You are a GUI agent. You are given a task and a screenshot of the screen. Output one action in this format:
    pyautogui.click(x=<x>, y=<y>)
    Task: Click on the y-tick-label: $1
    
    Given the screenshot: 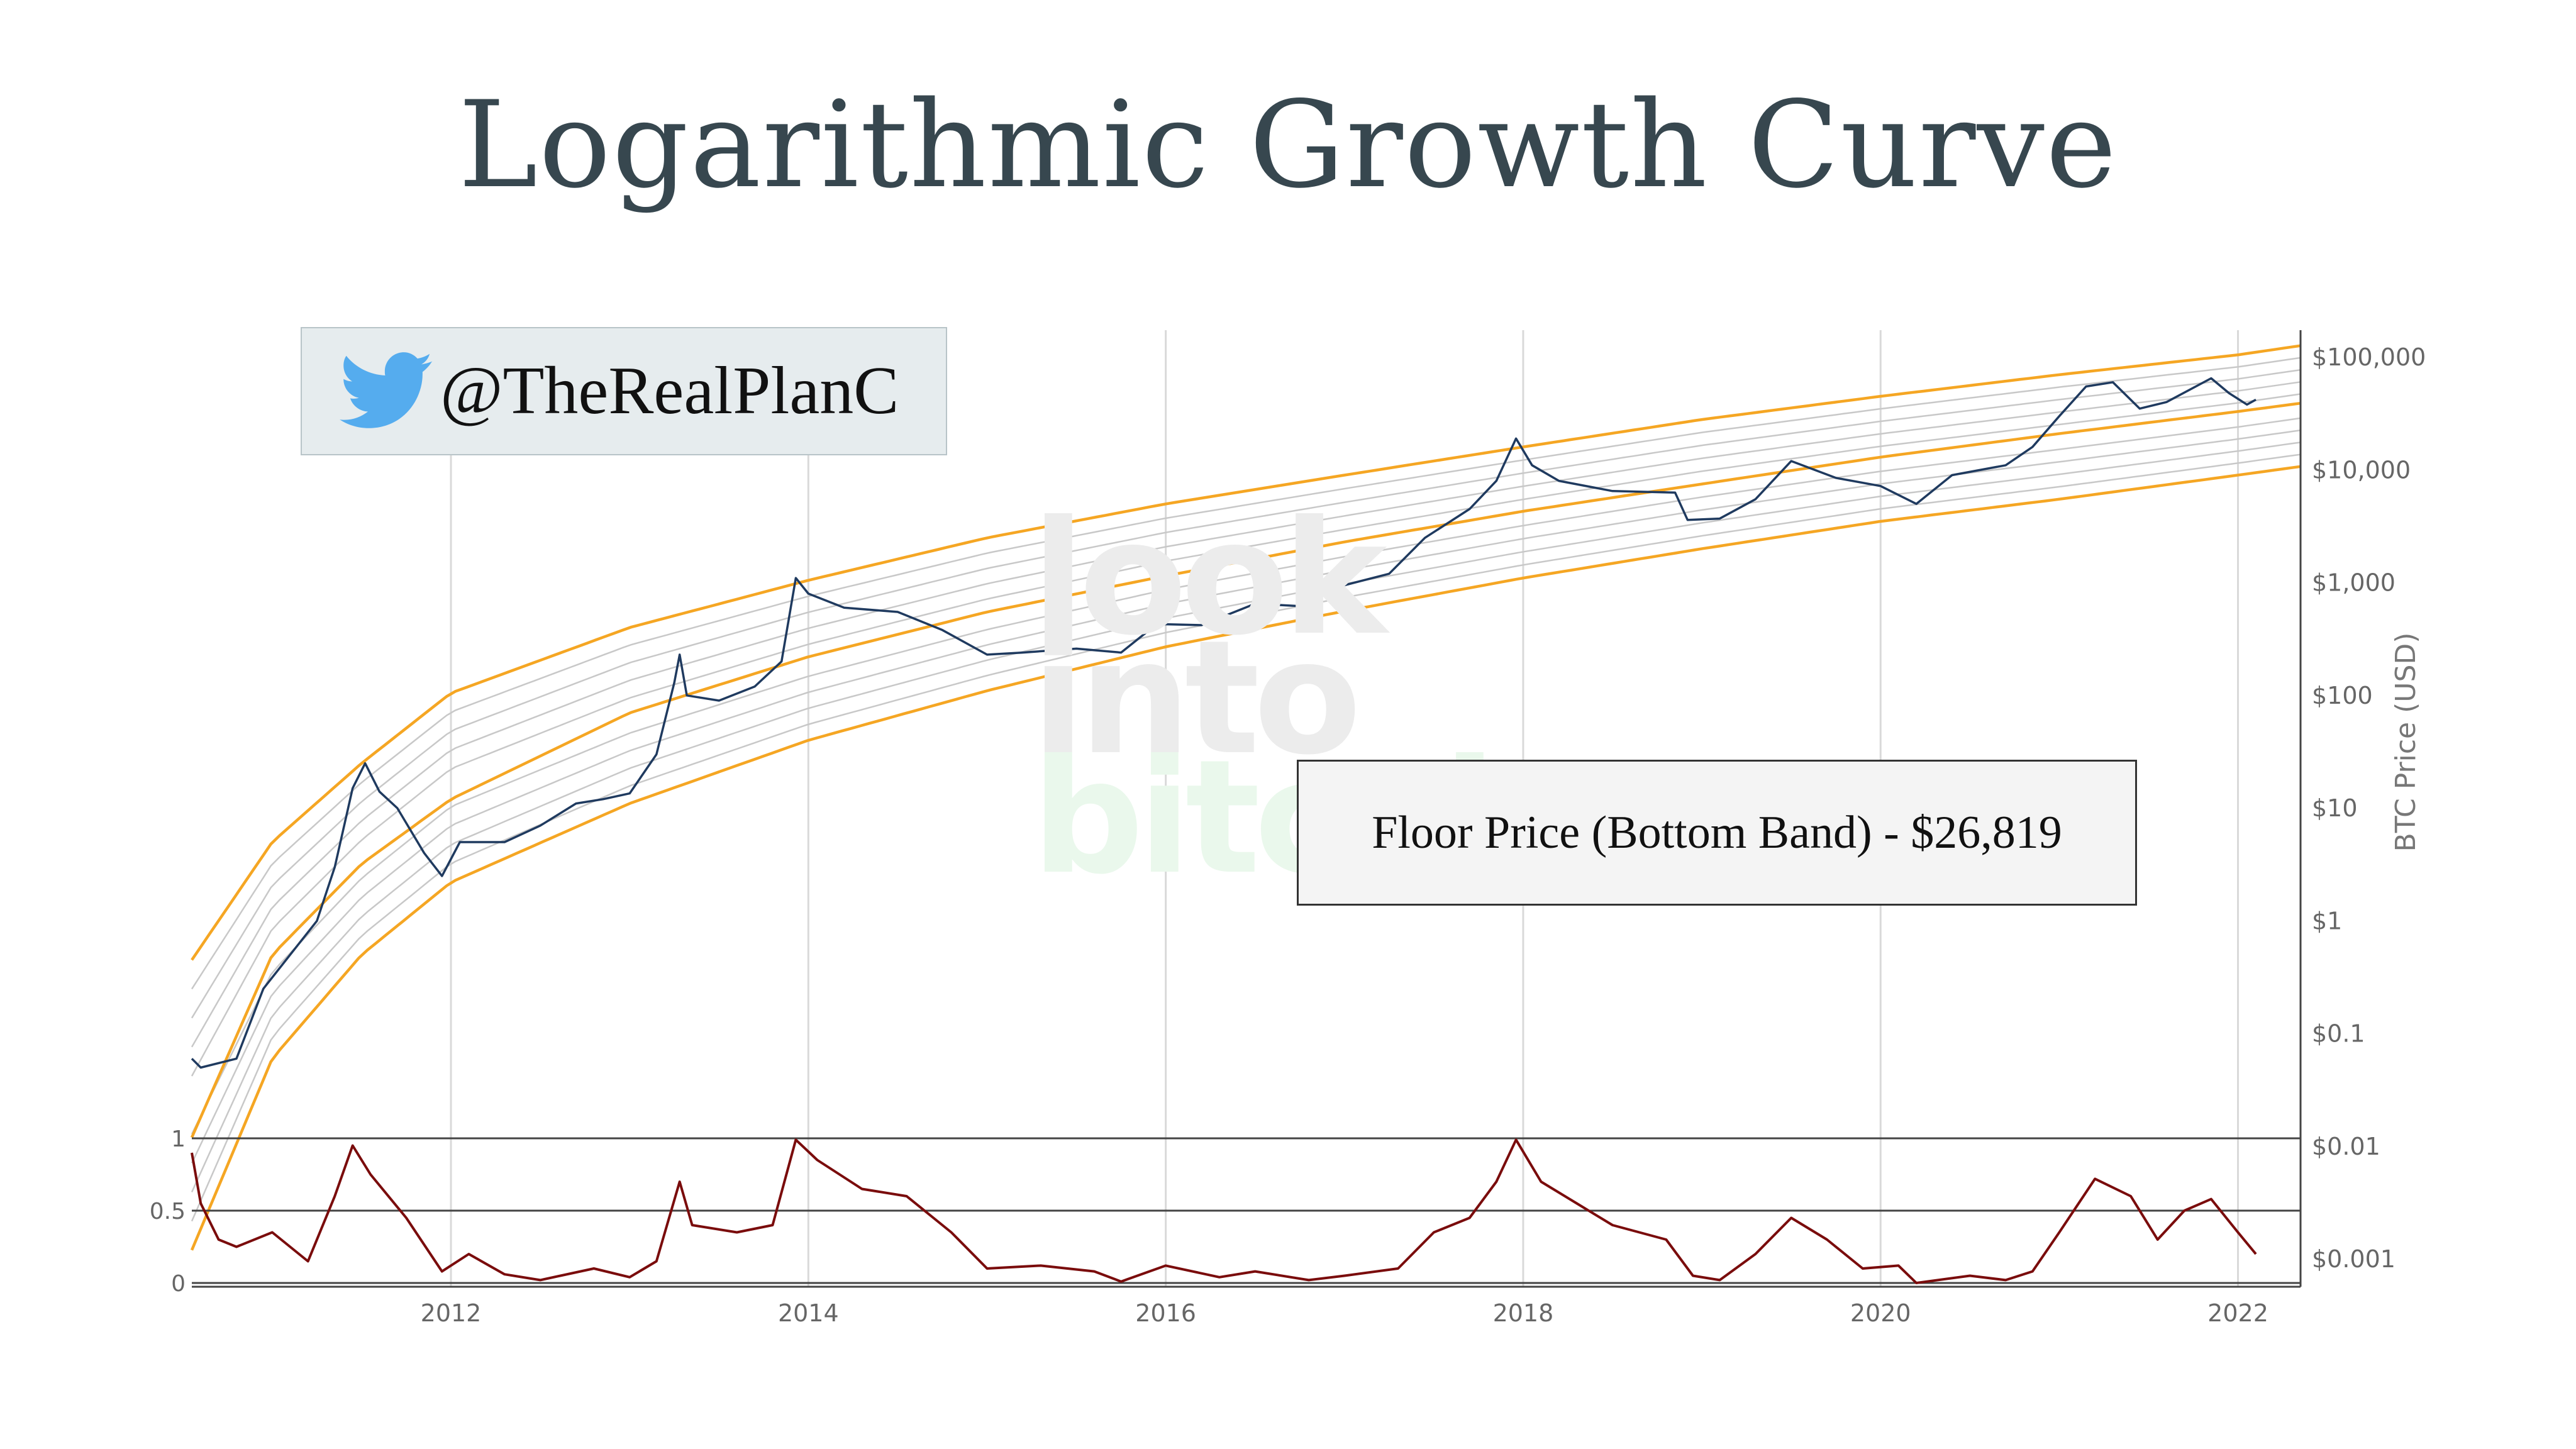 What is the action you would take?
    pyautogui.click(x=2327, y=921)
    